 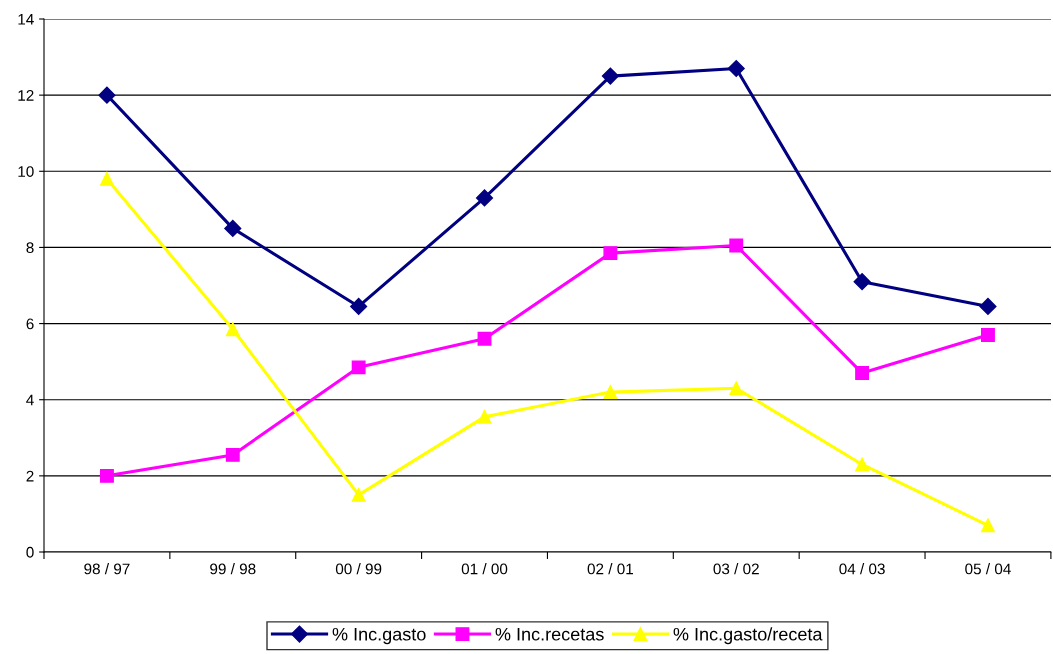 What do you see at coordinates (610, 569) in the screenshot?
I see `x-tick-label: 02 / 01` at bounding box center [610, 569].